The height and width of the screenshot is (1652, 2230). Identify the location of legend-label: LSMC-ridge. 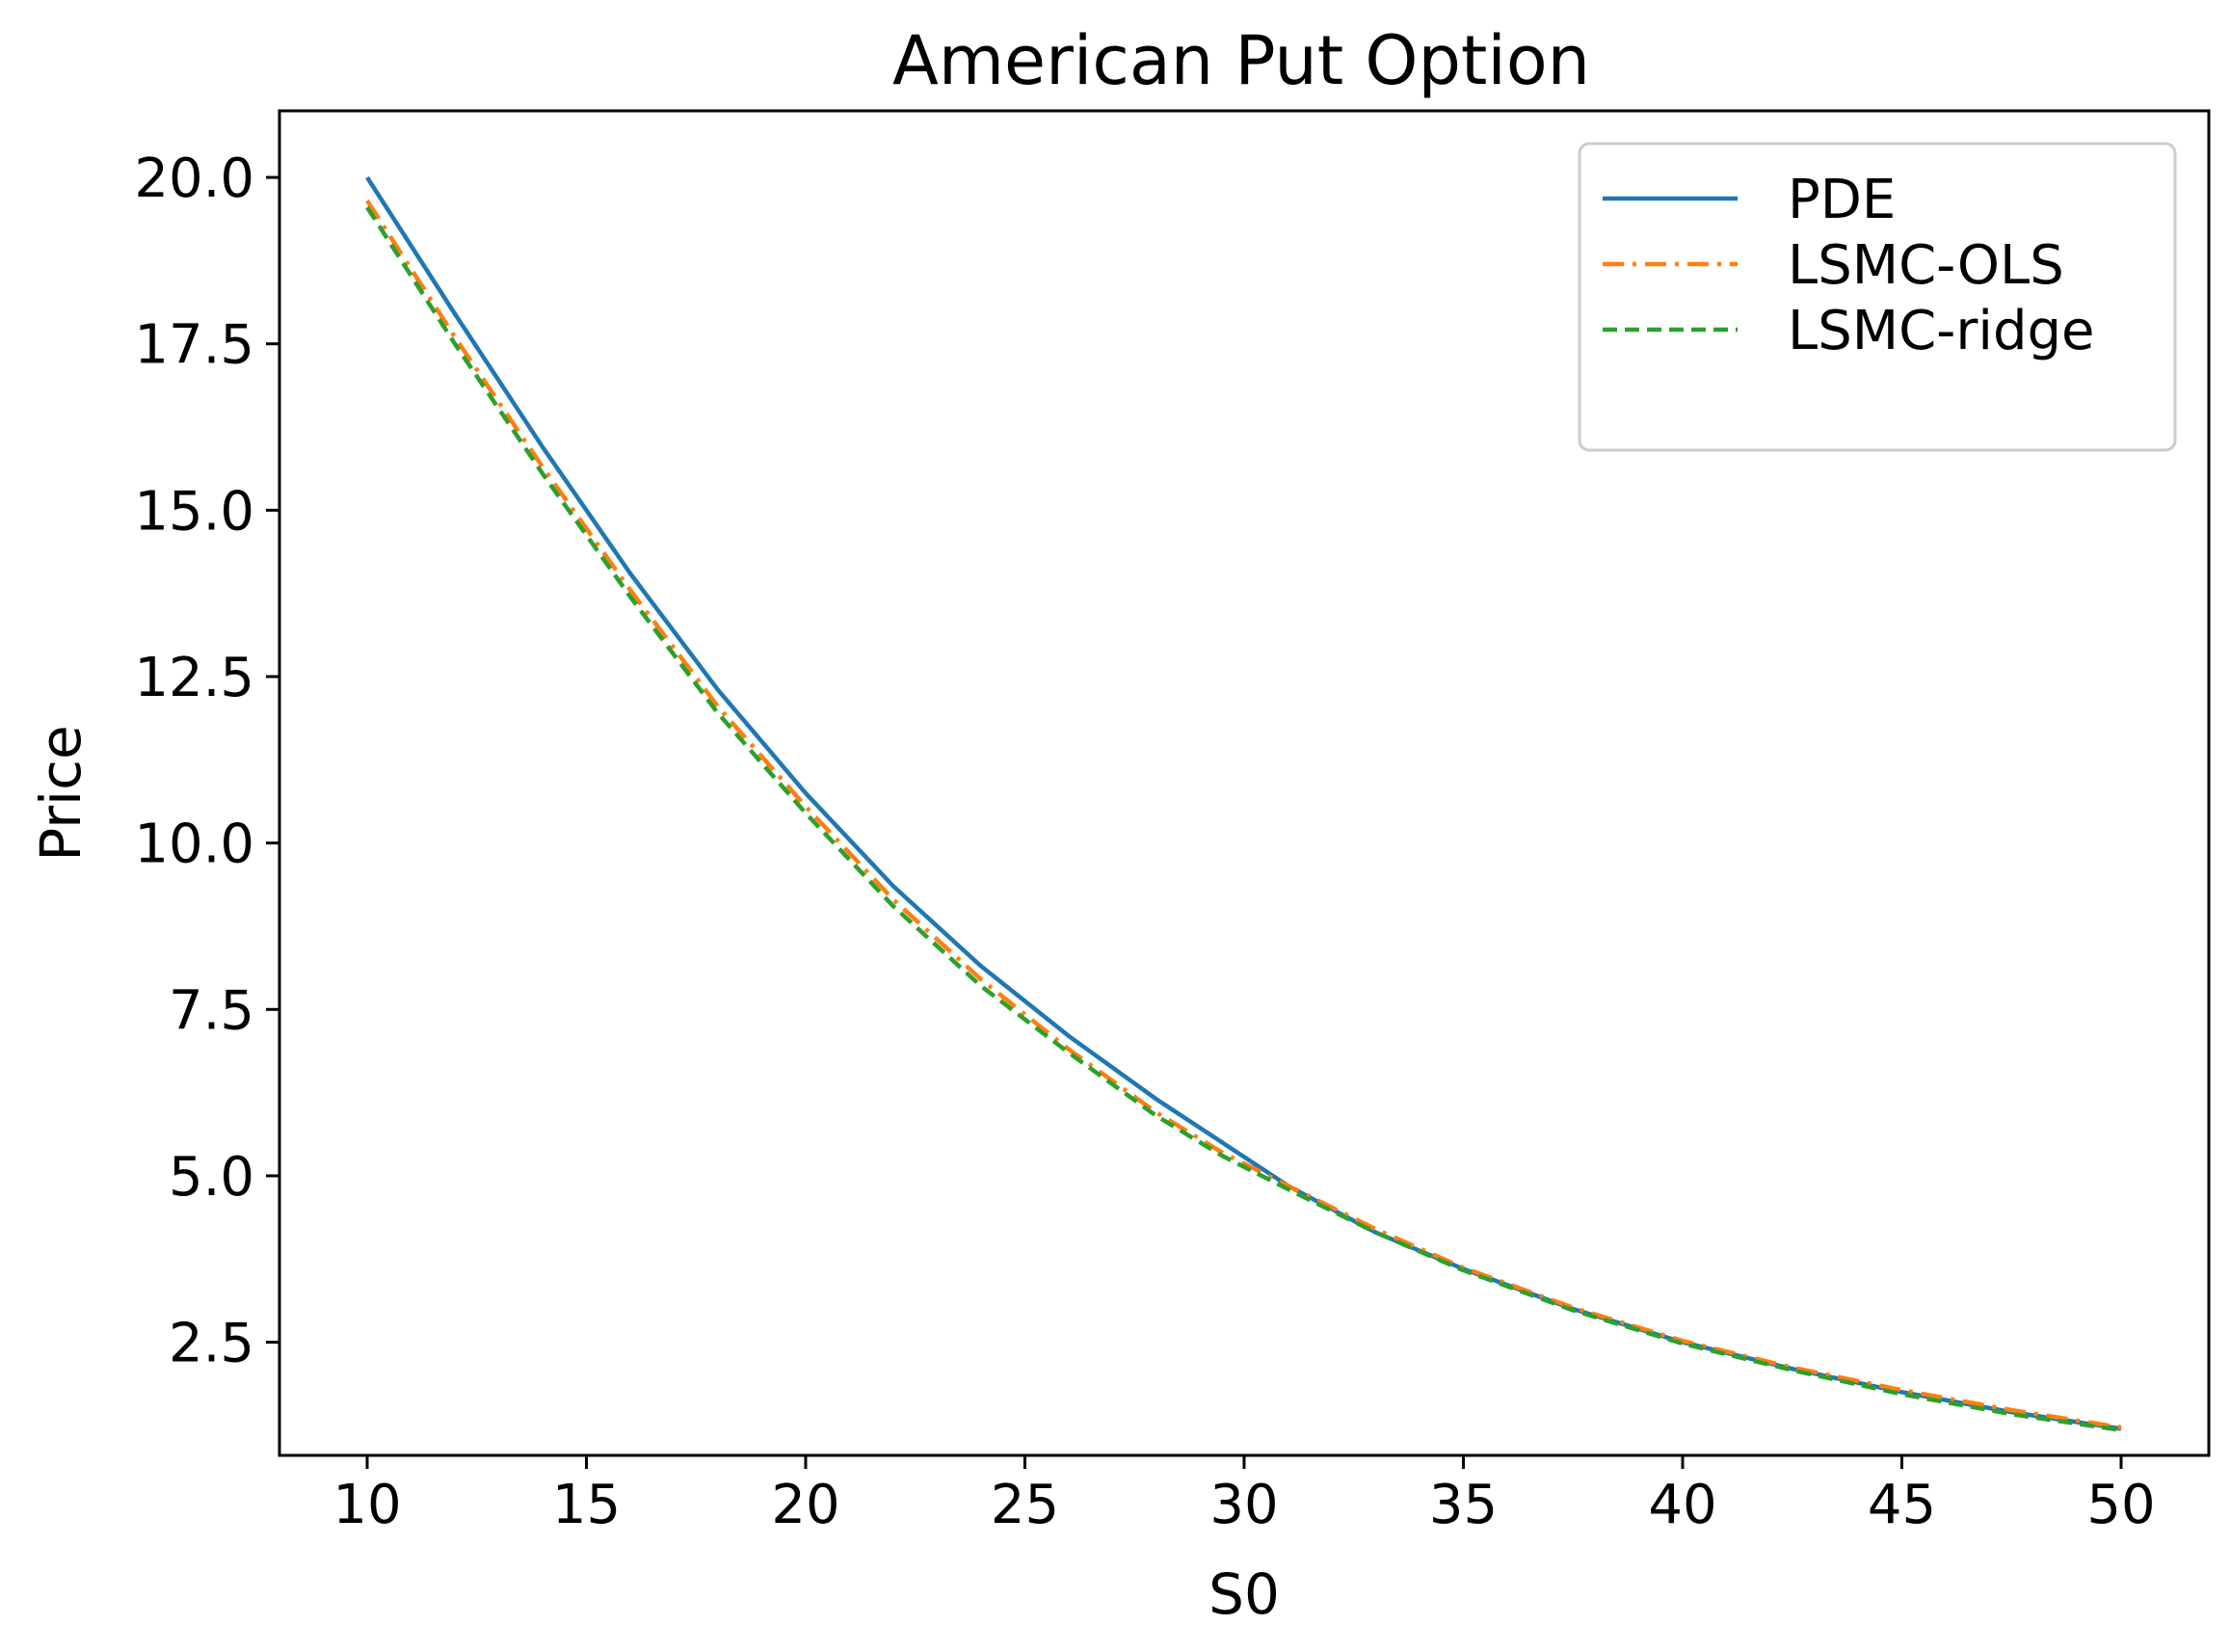
(1941, 331).